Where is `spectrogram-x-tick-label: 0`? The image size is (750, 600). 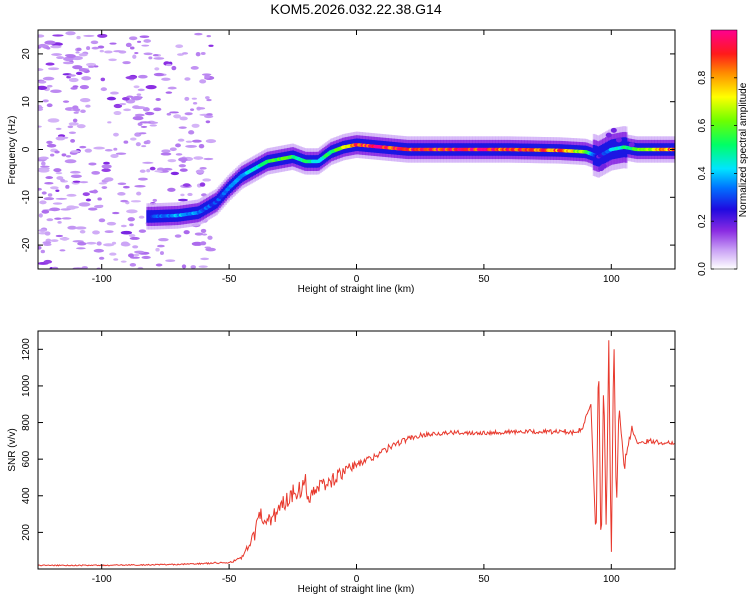 spectrogram-x-tick-label: 0 is located at coordinates (357, 279).